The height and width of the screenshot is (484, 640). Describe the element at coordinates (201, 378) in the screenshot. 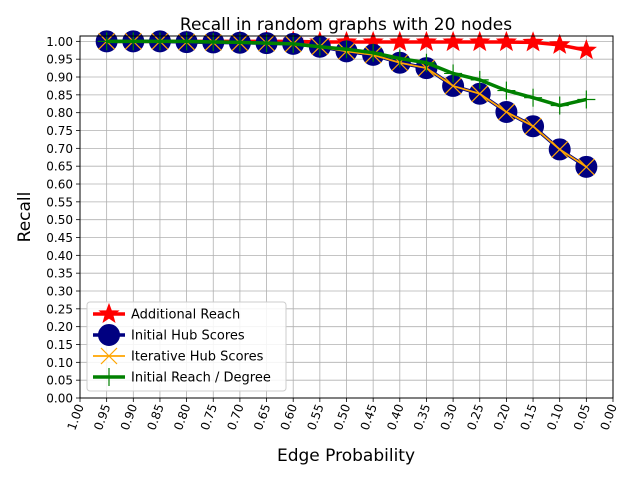

I see `legend-label: Initial Reach / Degree` at that location.